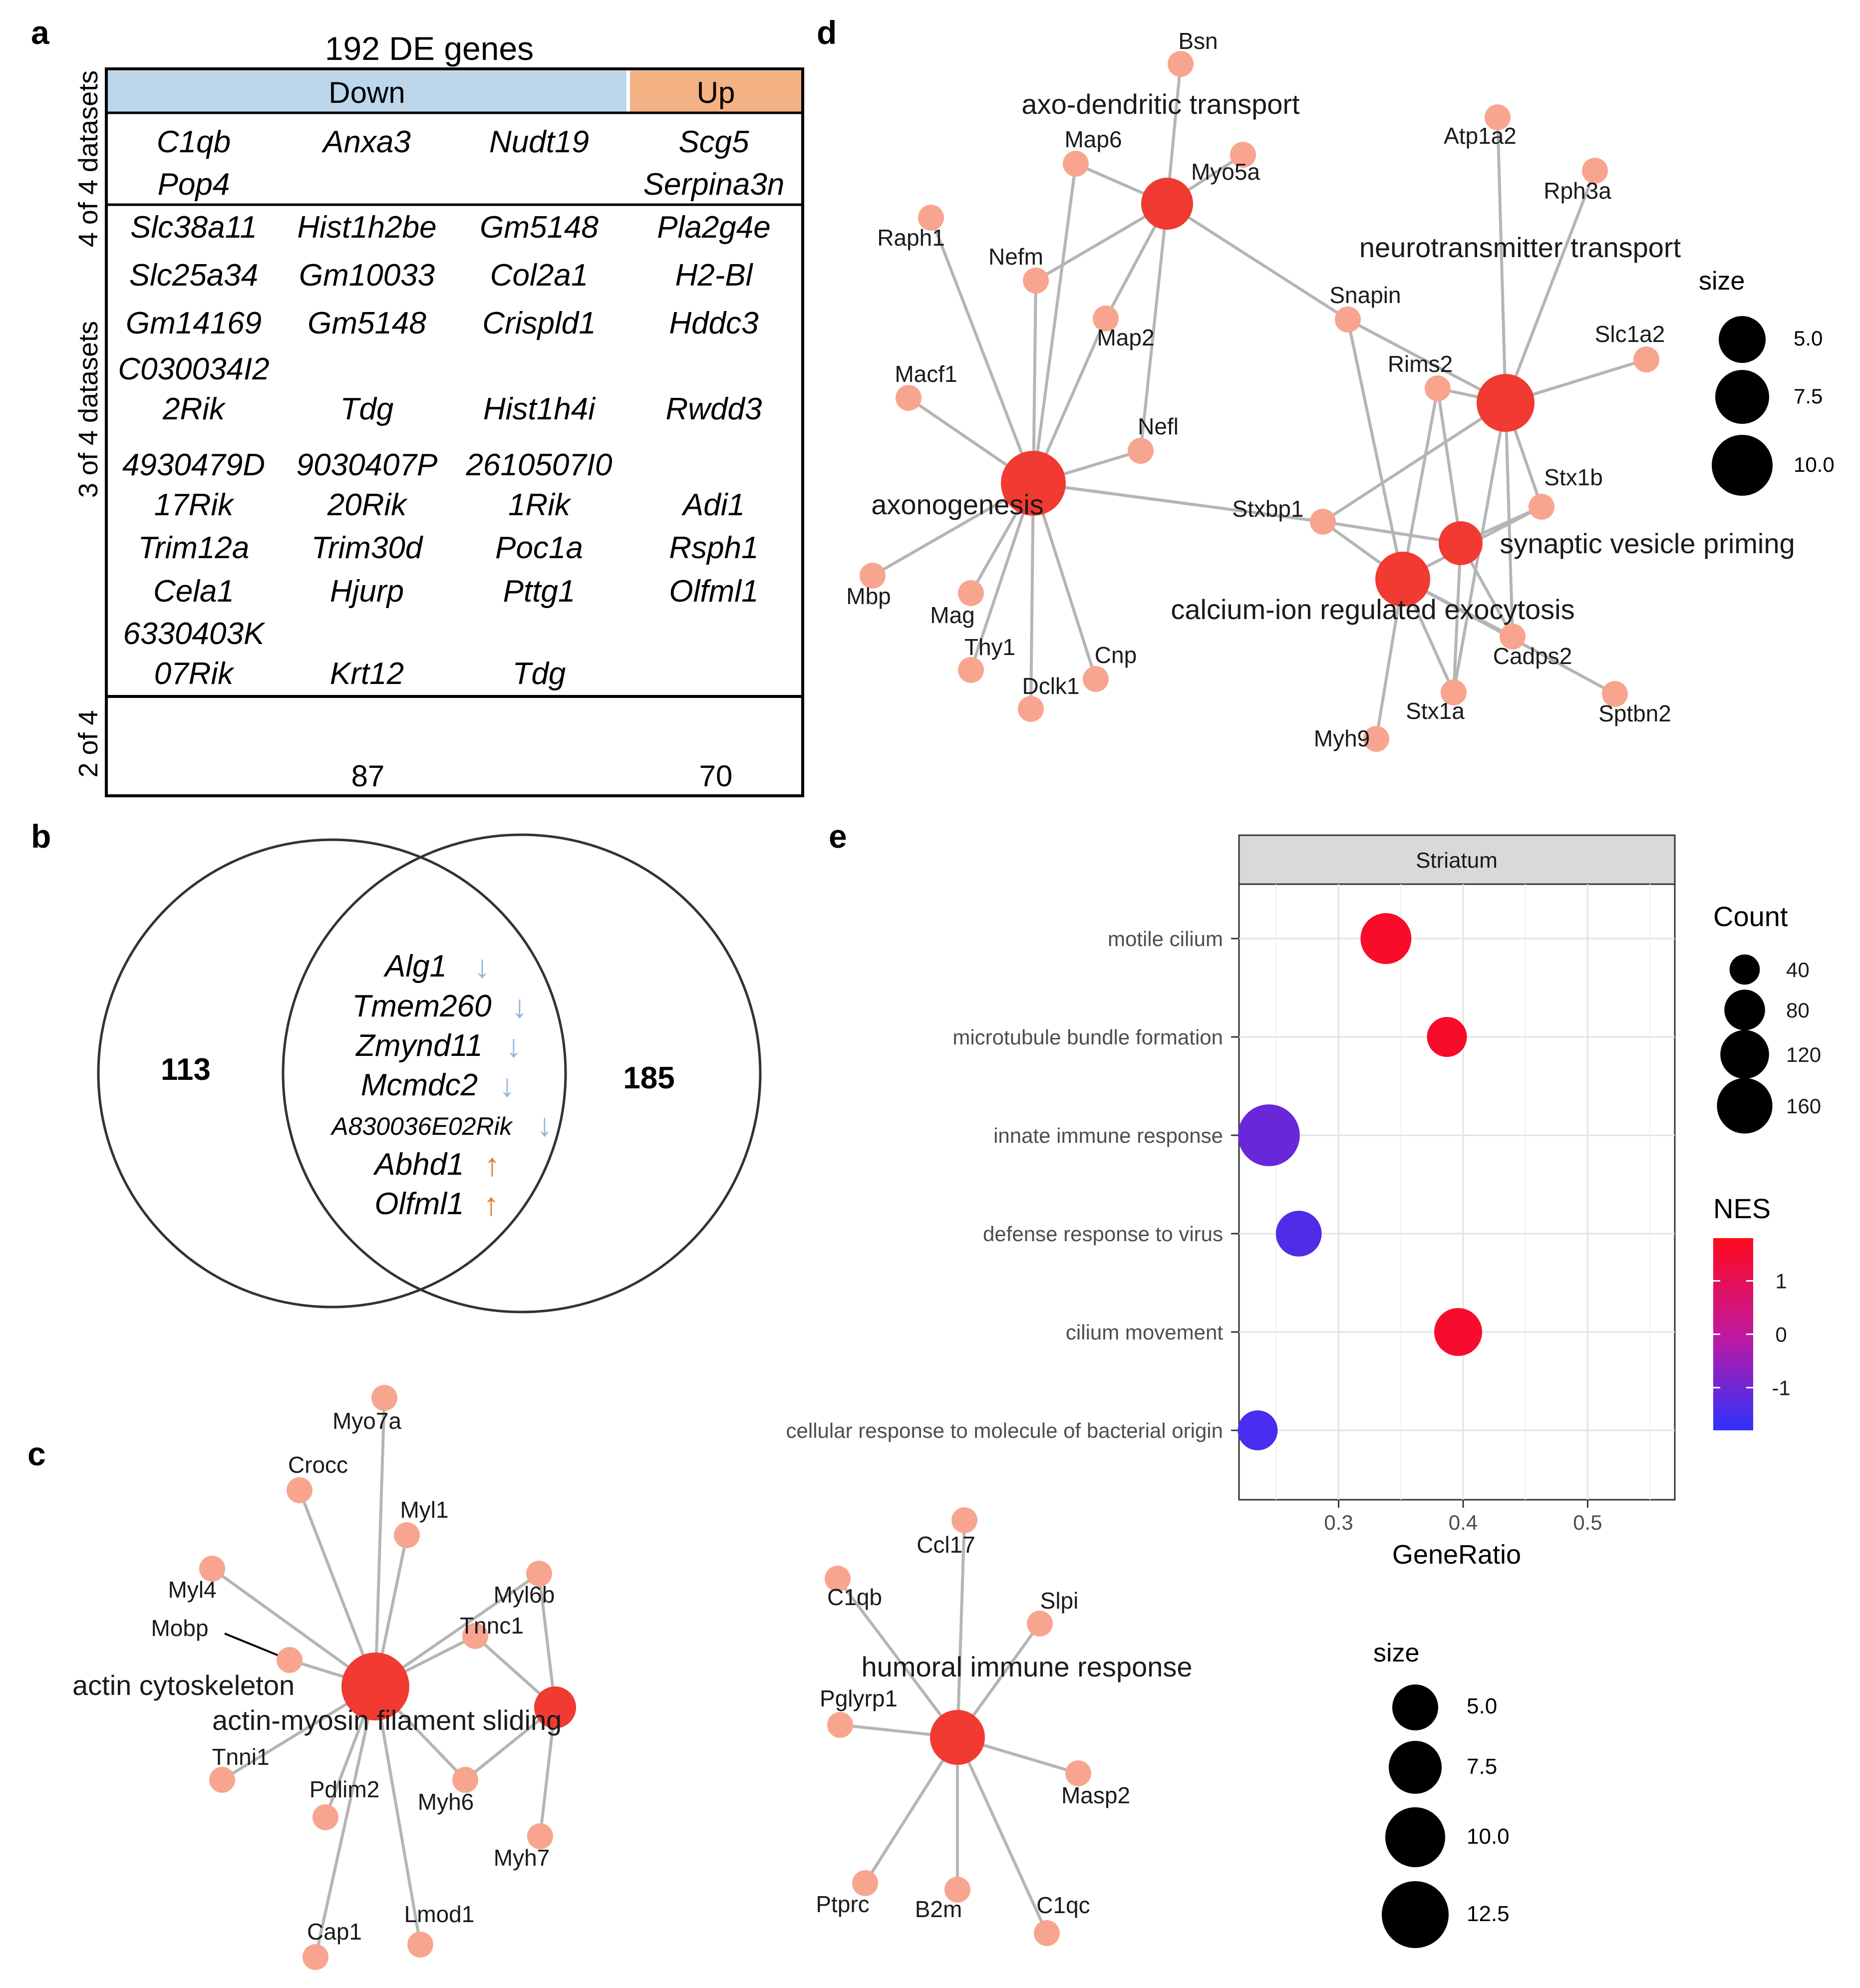  I want to click on gene-label: Raph1, so click(911, 238).